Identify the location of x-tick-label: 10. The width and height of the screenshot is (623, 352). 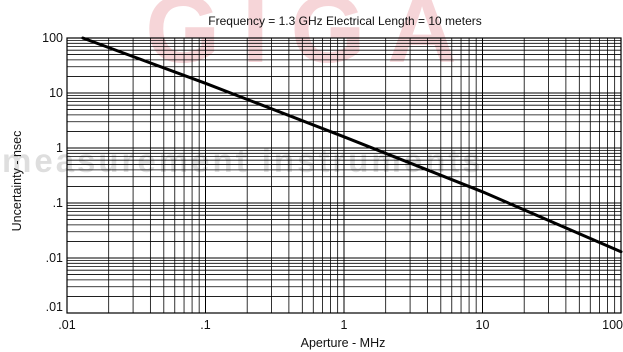
(483, 325).